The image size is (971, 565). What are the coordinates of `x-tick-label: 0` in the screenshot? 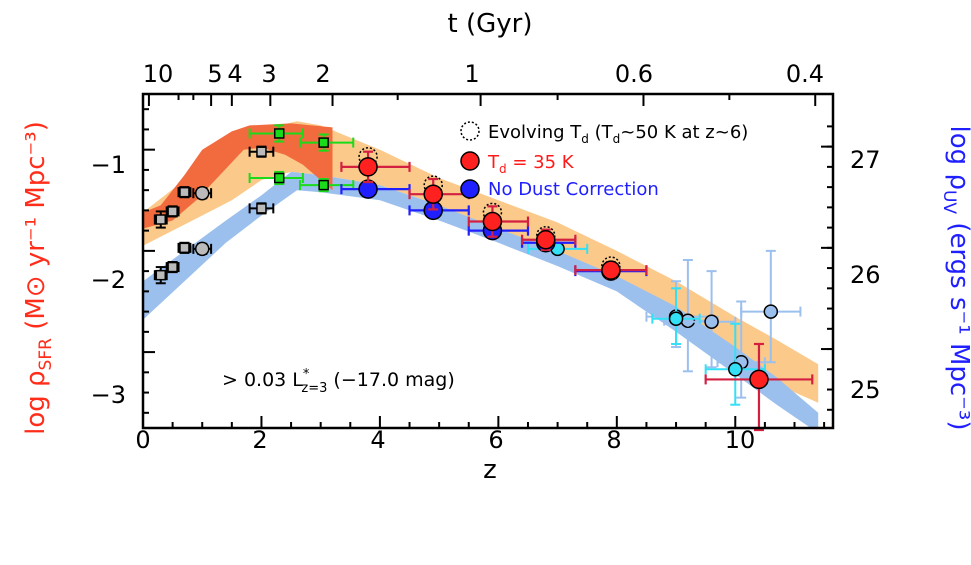 It's located at (142, 440).